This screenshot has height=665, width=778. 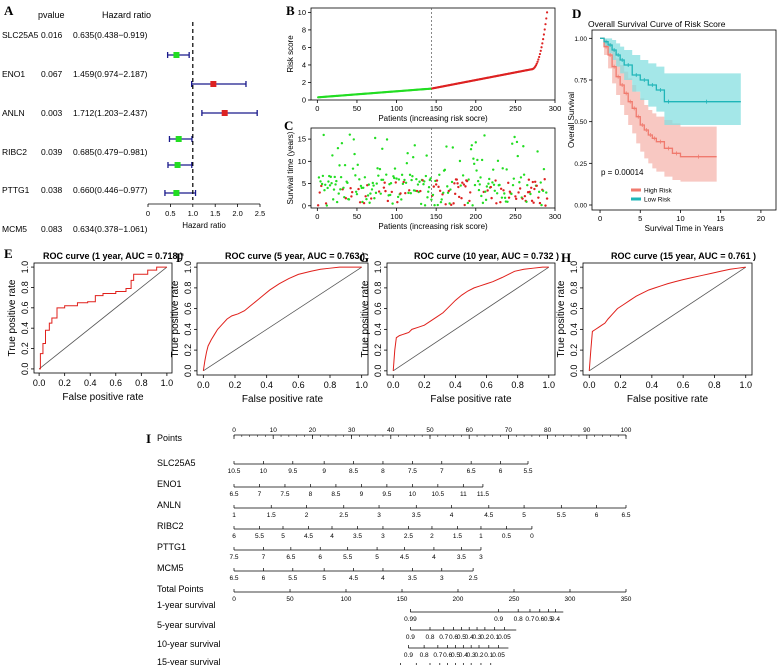 I want to click on roc-curve, so click(x=103, y=318).